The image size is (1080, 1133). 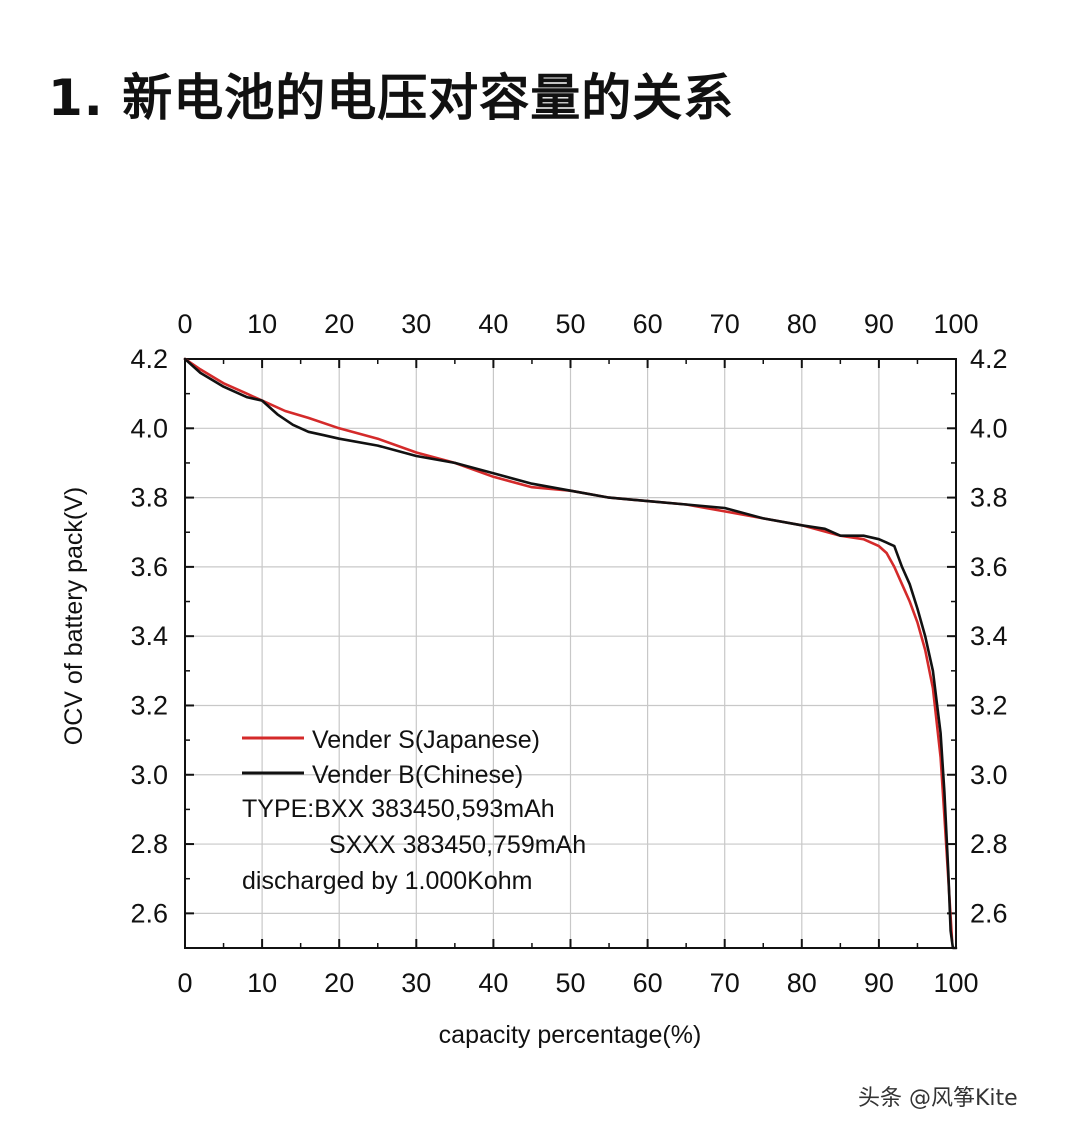 I want to click on x-tick-label-bottom: 90, so click(x=879, y=983).